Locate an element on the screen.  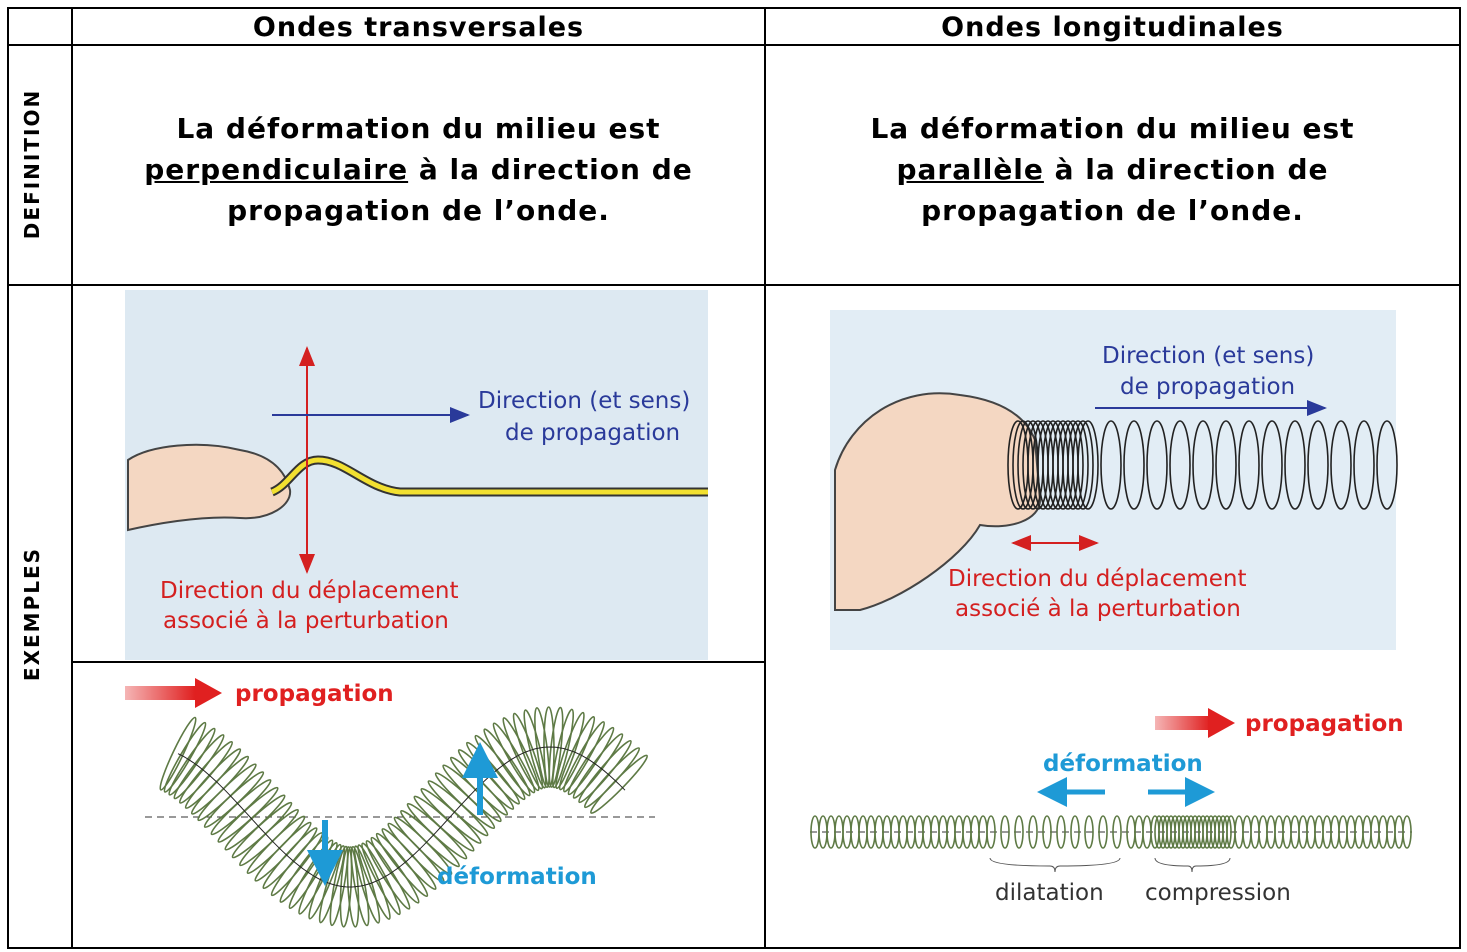
row-label: EXEMPLES is located at coordinates (32, 614).